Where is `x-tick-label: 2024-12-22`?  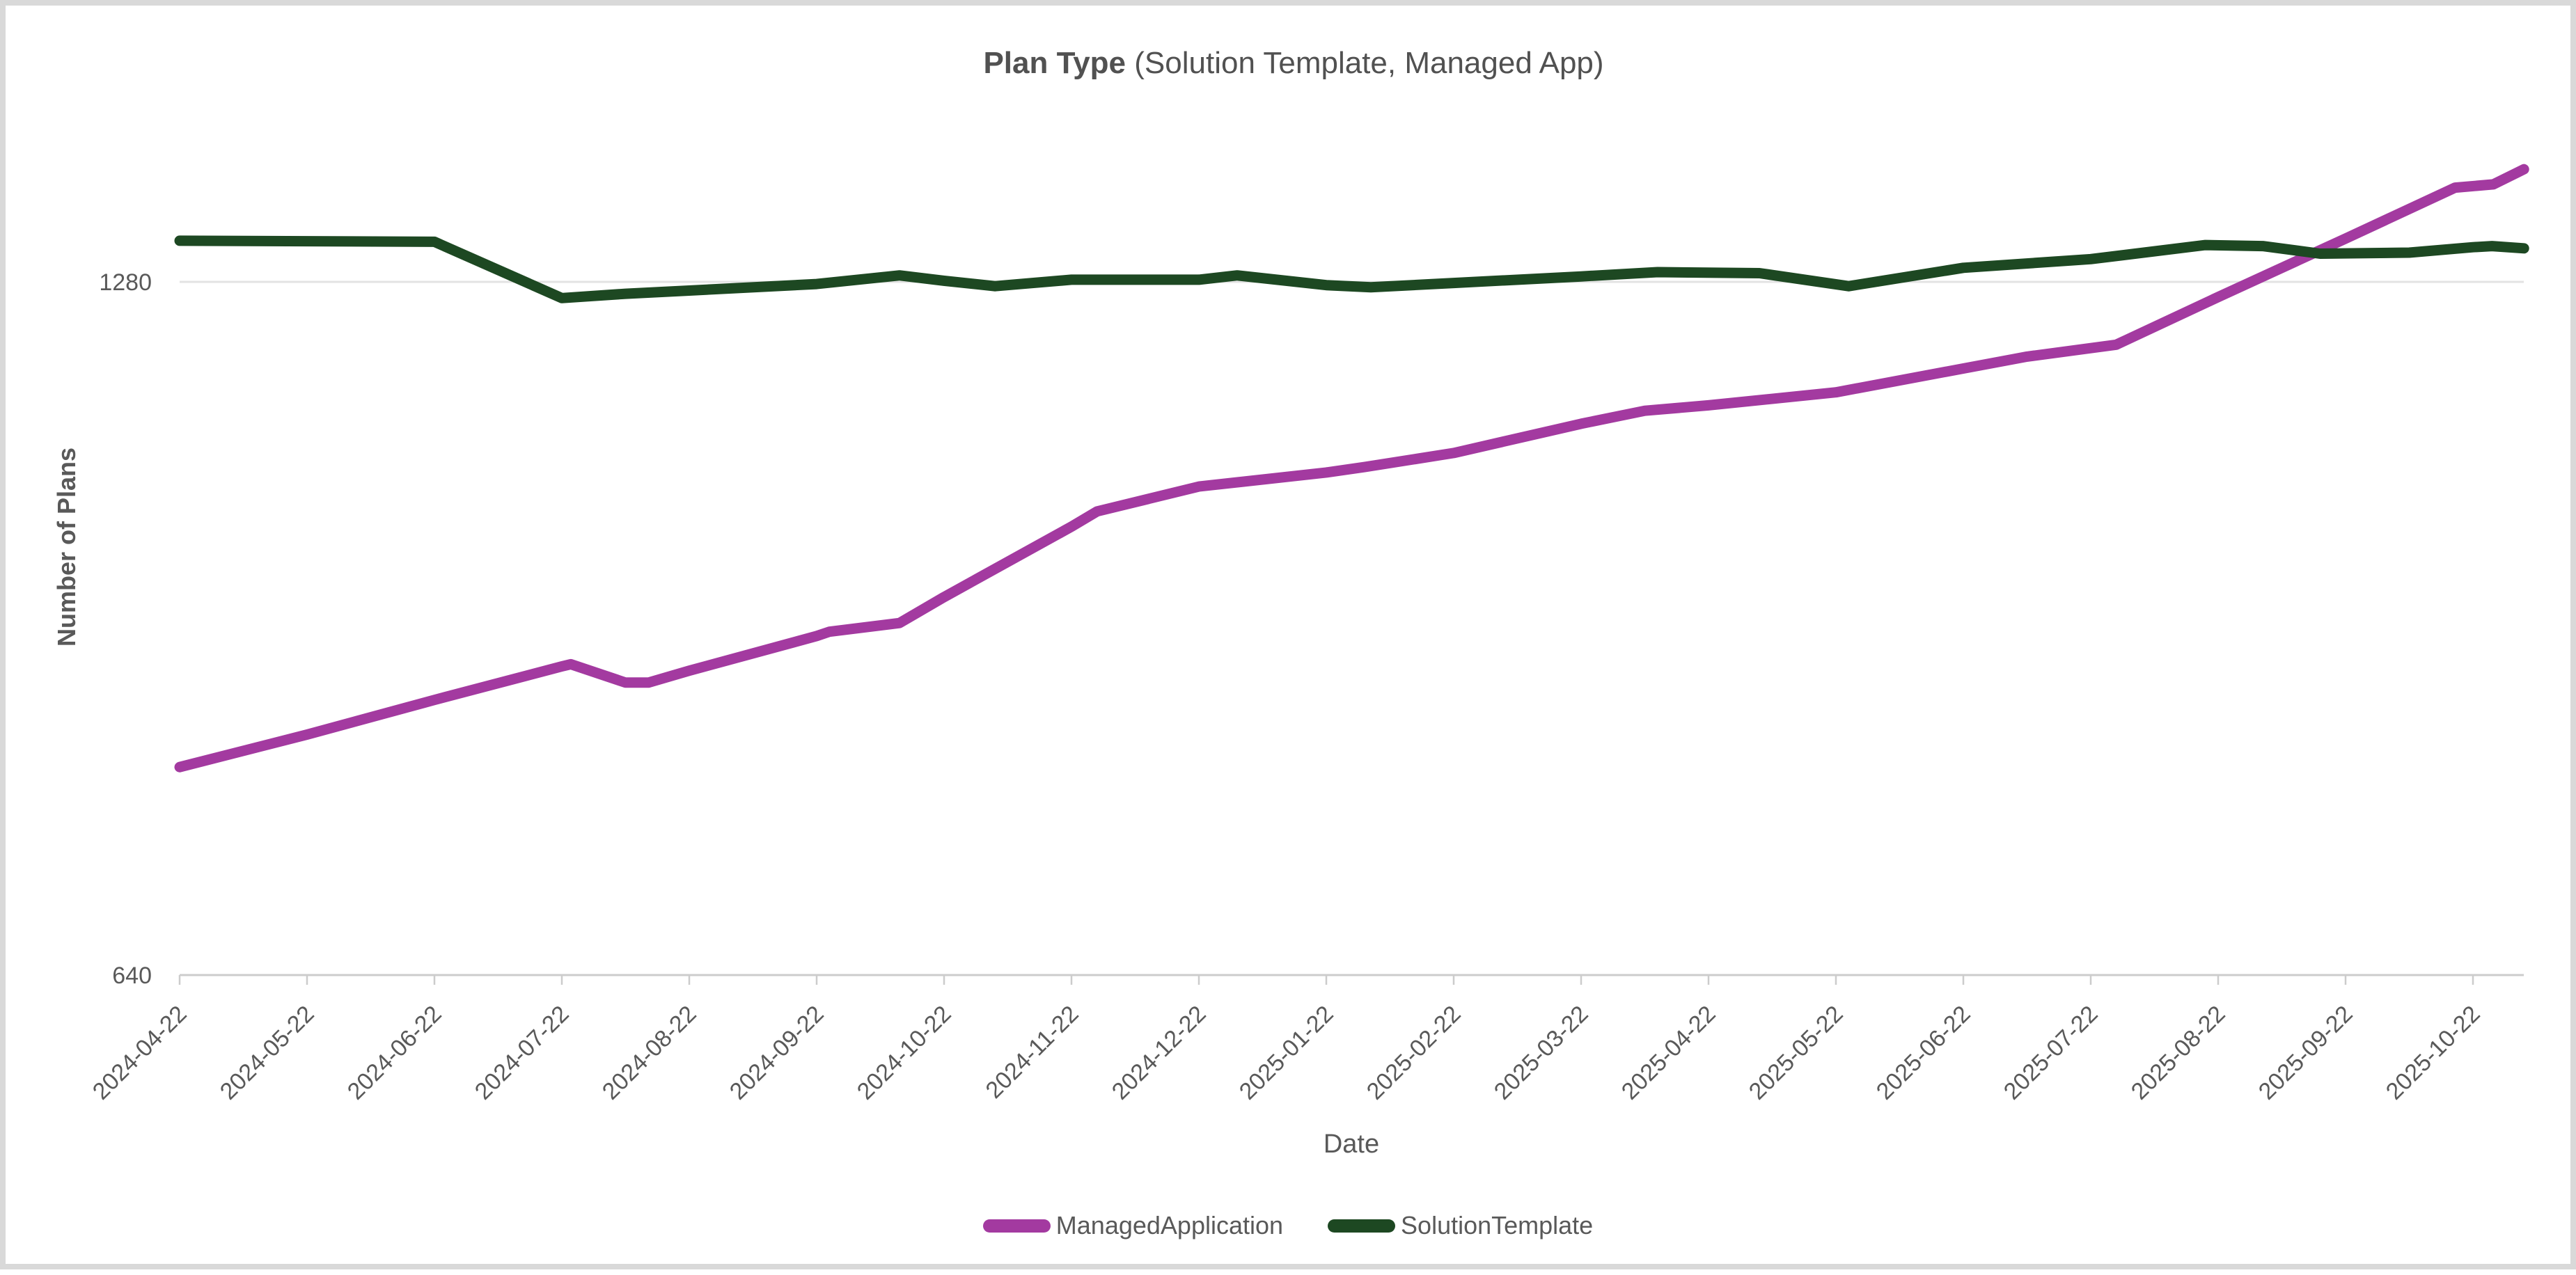
x-tick-label: 2024-12-22 is located at coordinates (1159, 1053).